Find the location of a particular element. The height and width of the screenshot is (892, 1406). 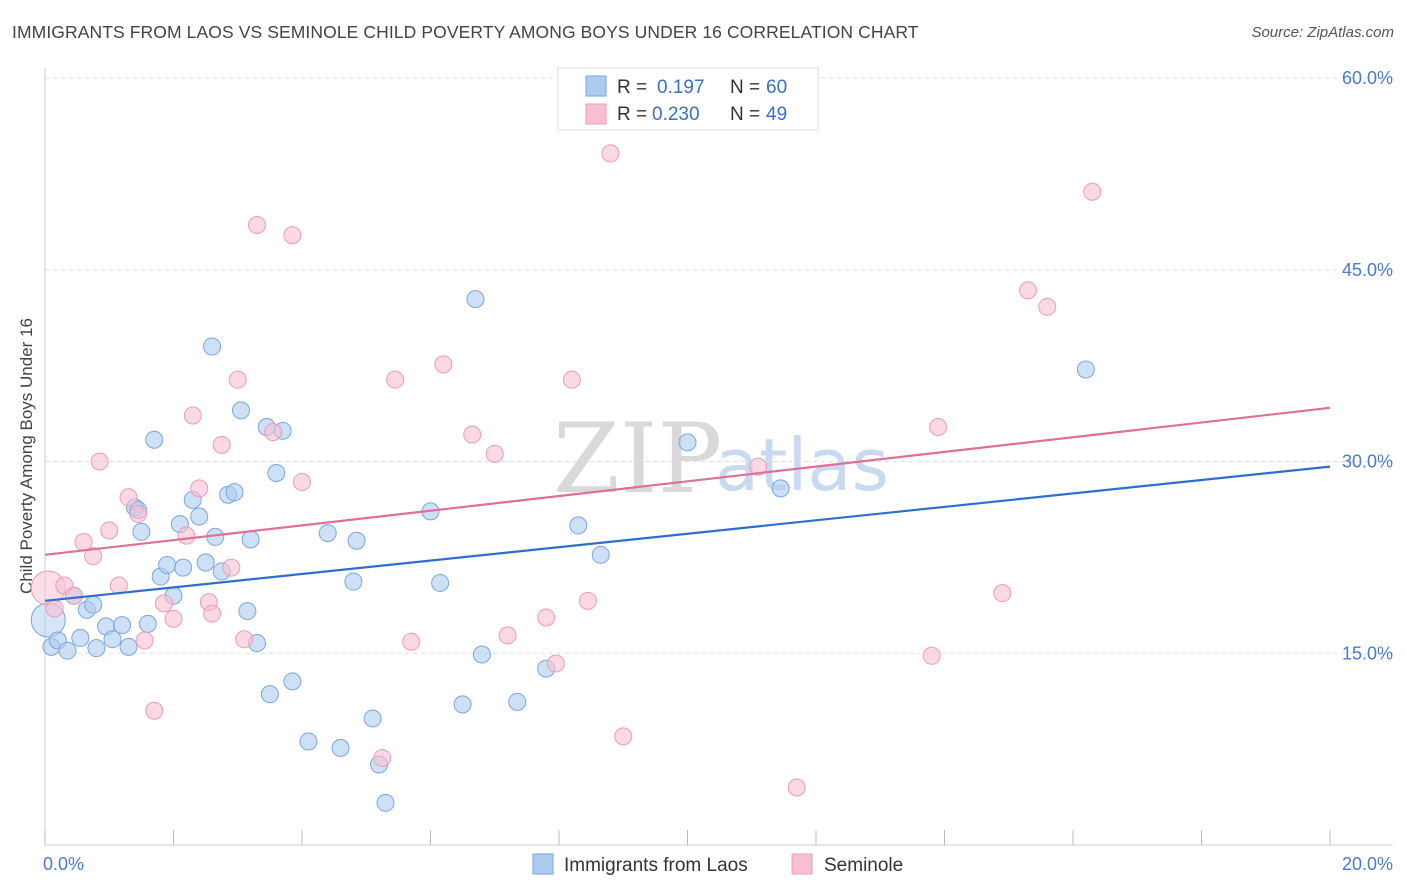

watermark-atlas: atlas is located at coordinates (802, 465).